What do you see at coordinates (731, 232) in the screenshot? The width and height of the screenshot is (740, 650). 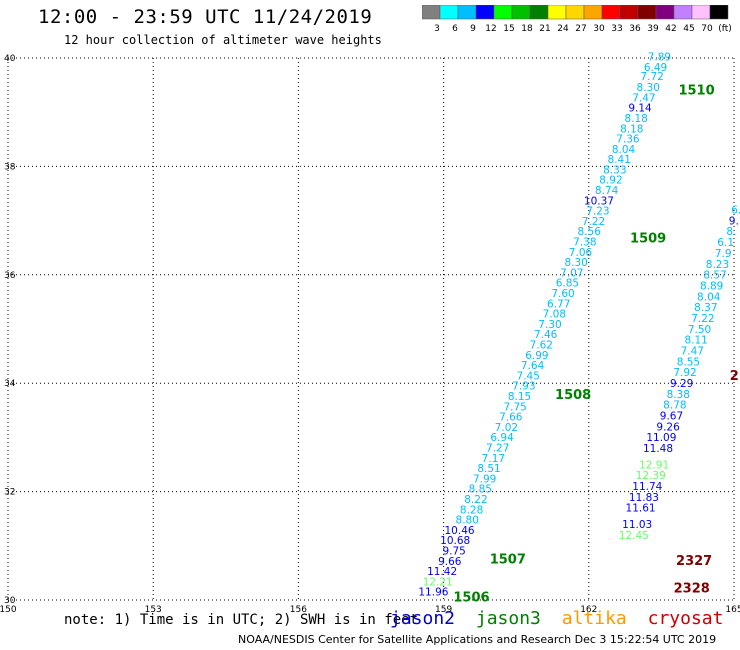 I see `wave-height-label: 8.` at bounding box center [731, 232].